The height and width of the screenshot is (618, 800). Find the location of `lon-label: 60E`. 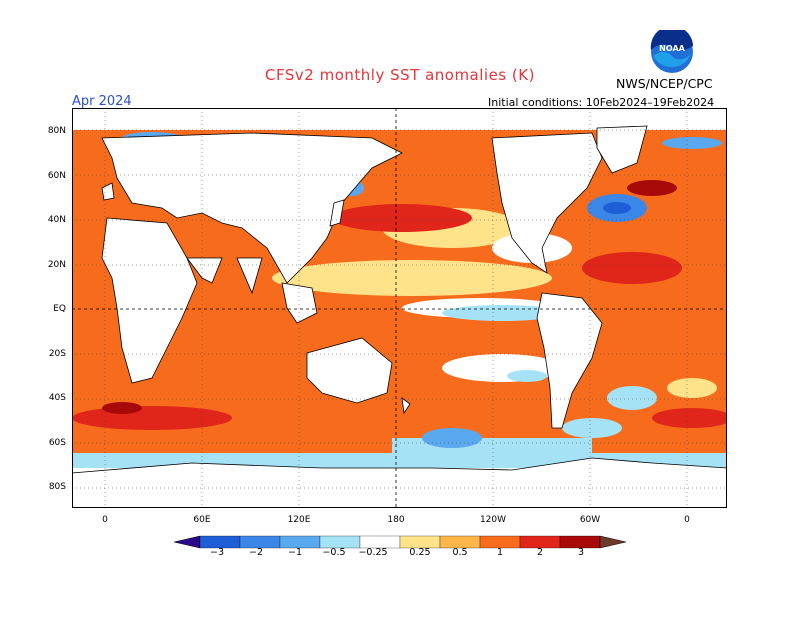

lon-label: 60E is located at coordinates (202, 520).